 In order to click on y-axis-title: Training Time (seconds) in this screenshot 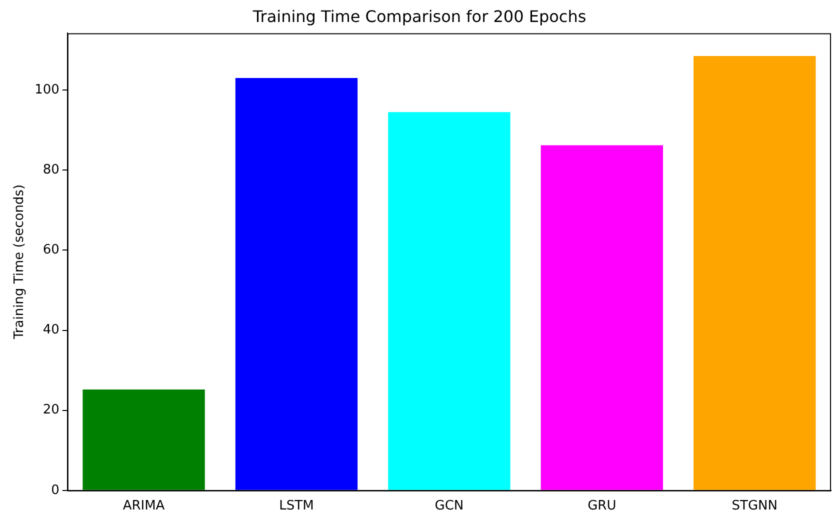, I will do `click(20, 262)`.